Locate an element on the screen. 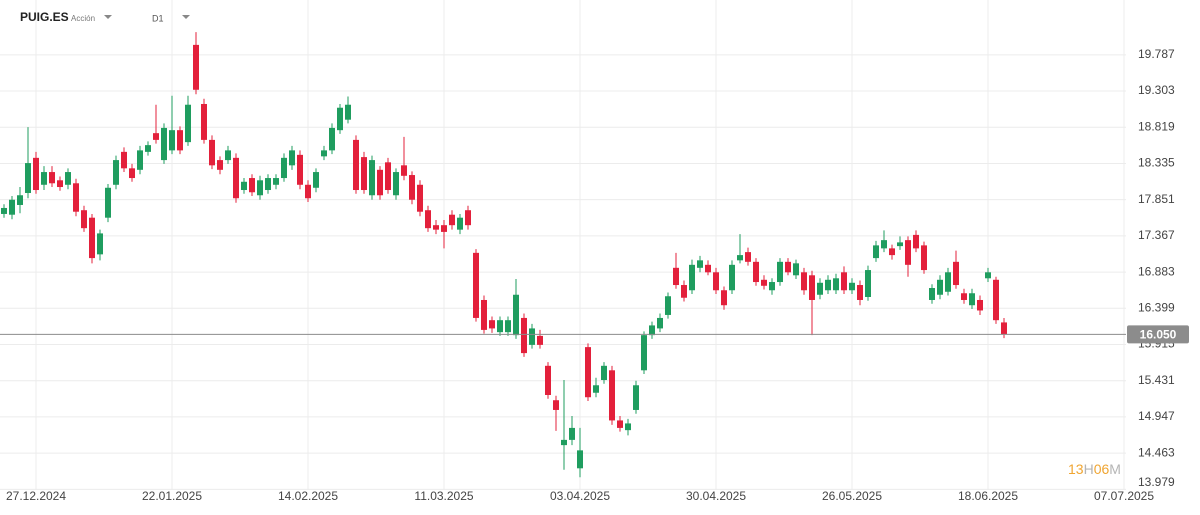  symbol: PUIG.ES is located at coordinates (44, 17).